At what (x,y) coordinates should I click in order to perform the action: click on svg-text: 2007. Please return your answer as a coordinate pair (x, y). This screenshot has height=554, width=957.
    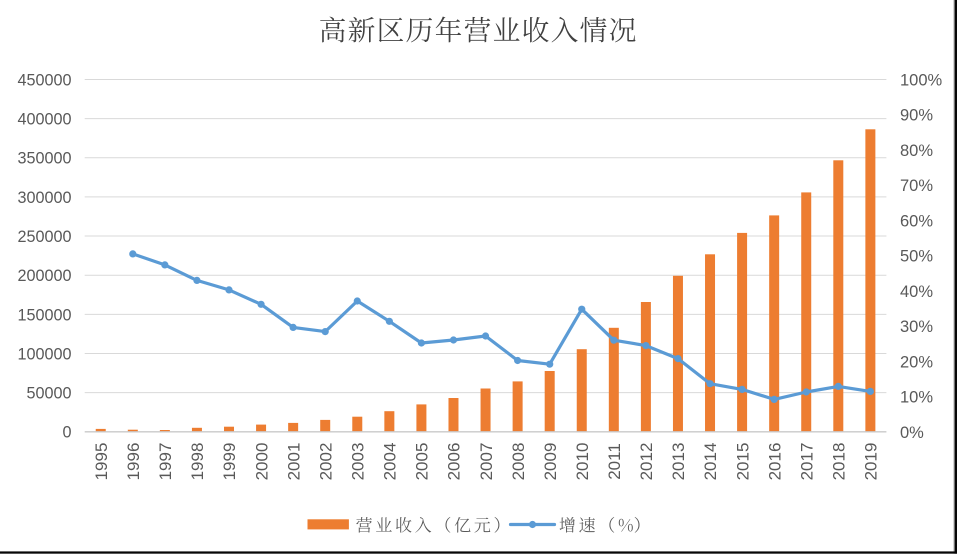
    Looking at the image, I should click on (486, 462).